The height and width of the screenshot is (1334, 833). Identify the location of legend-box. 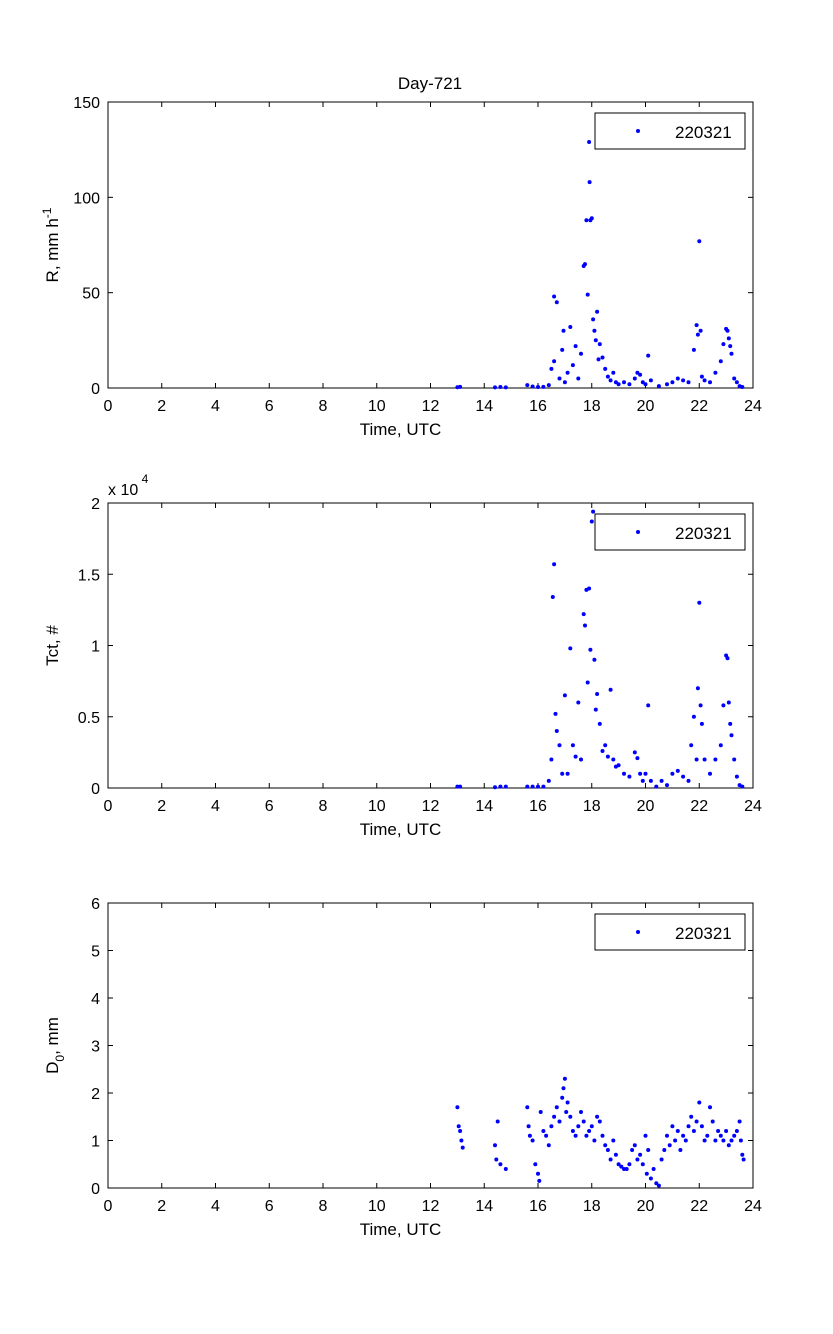
(670, 131).